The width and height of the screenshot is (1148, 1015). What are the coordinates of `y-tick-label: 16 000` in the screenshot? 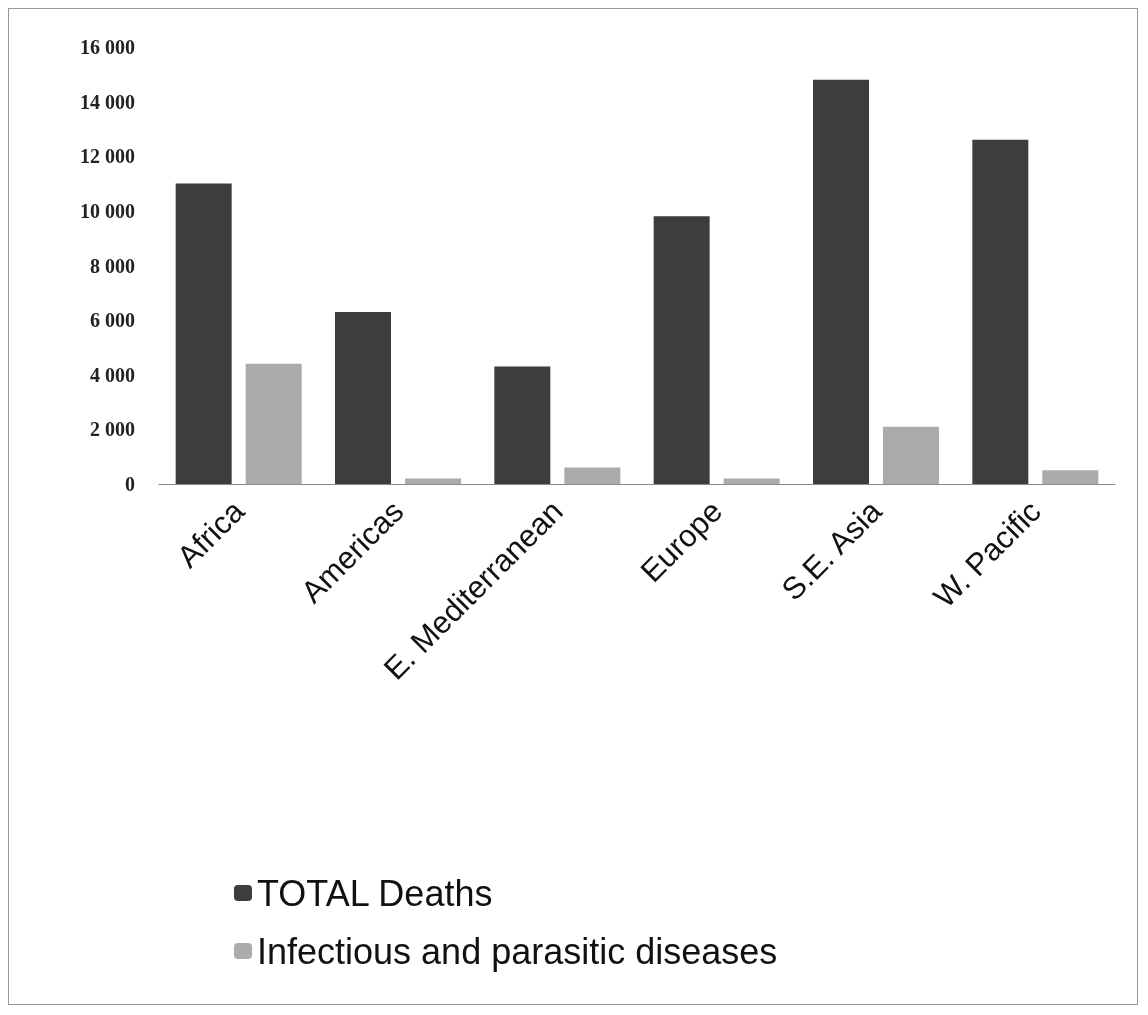 It's located at (107, 47).